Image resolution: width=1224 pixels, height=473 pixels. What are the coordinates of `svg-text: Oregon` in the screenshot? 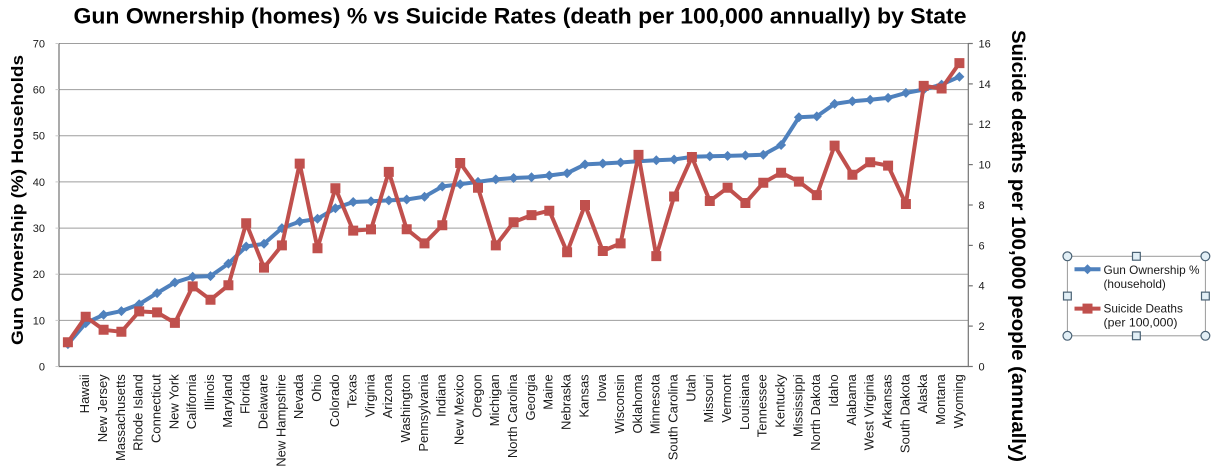 It's located at (476, 395).